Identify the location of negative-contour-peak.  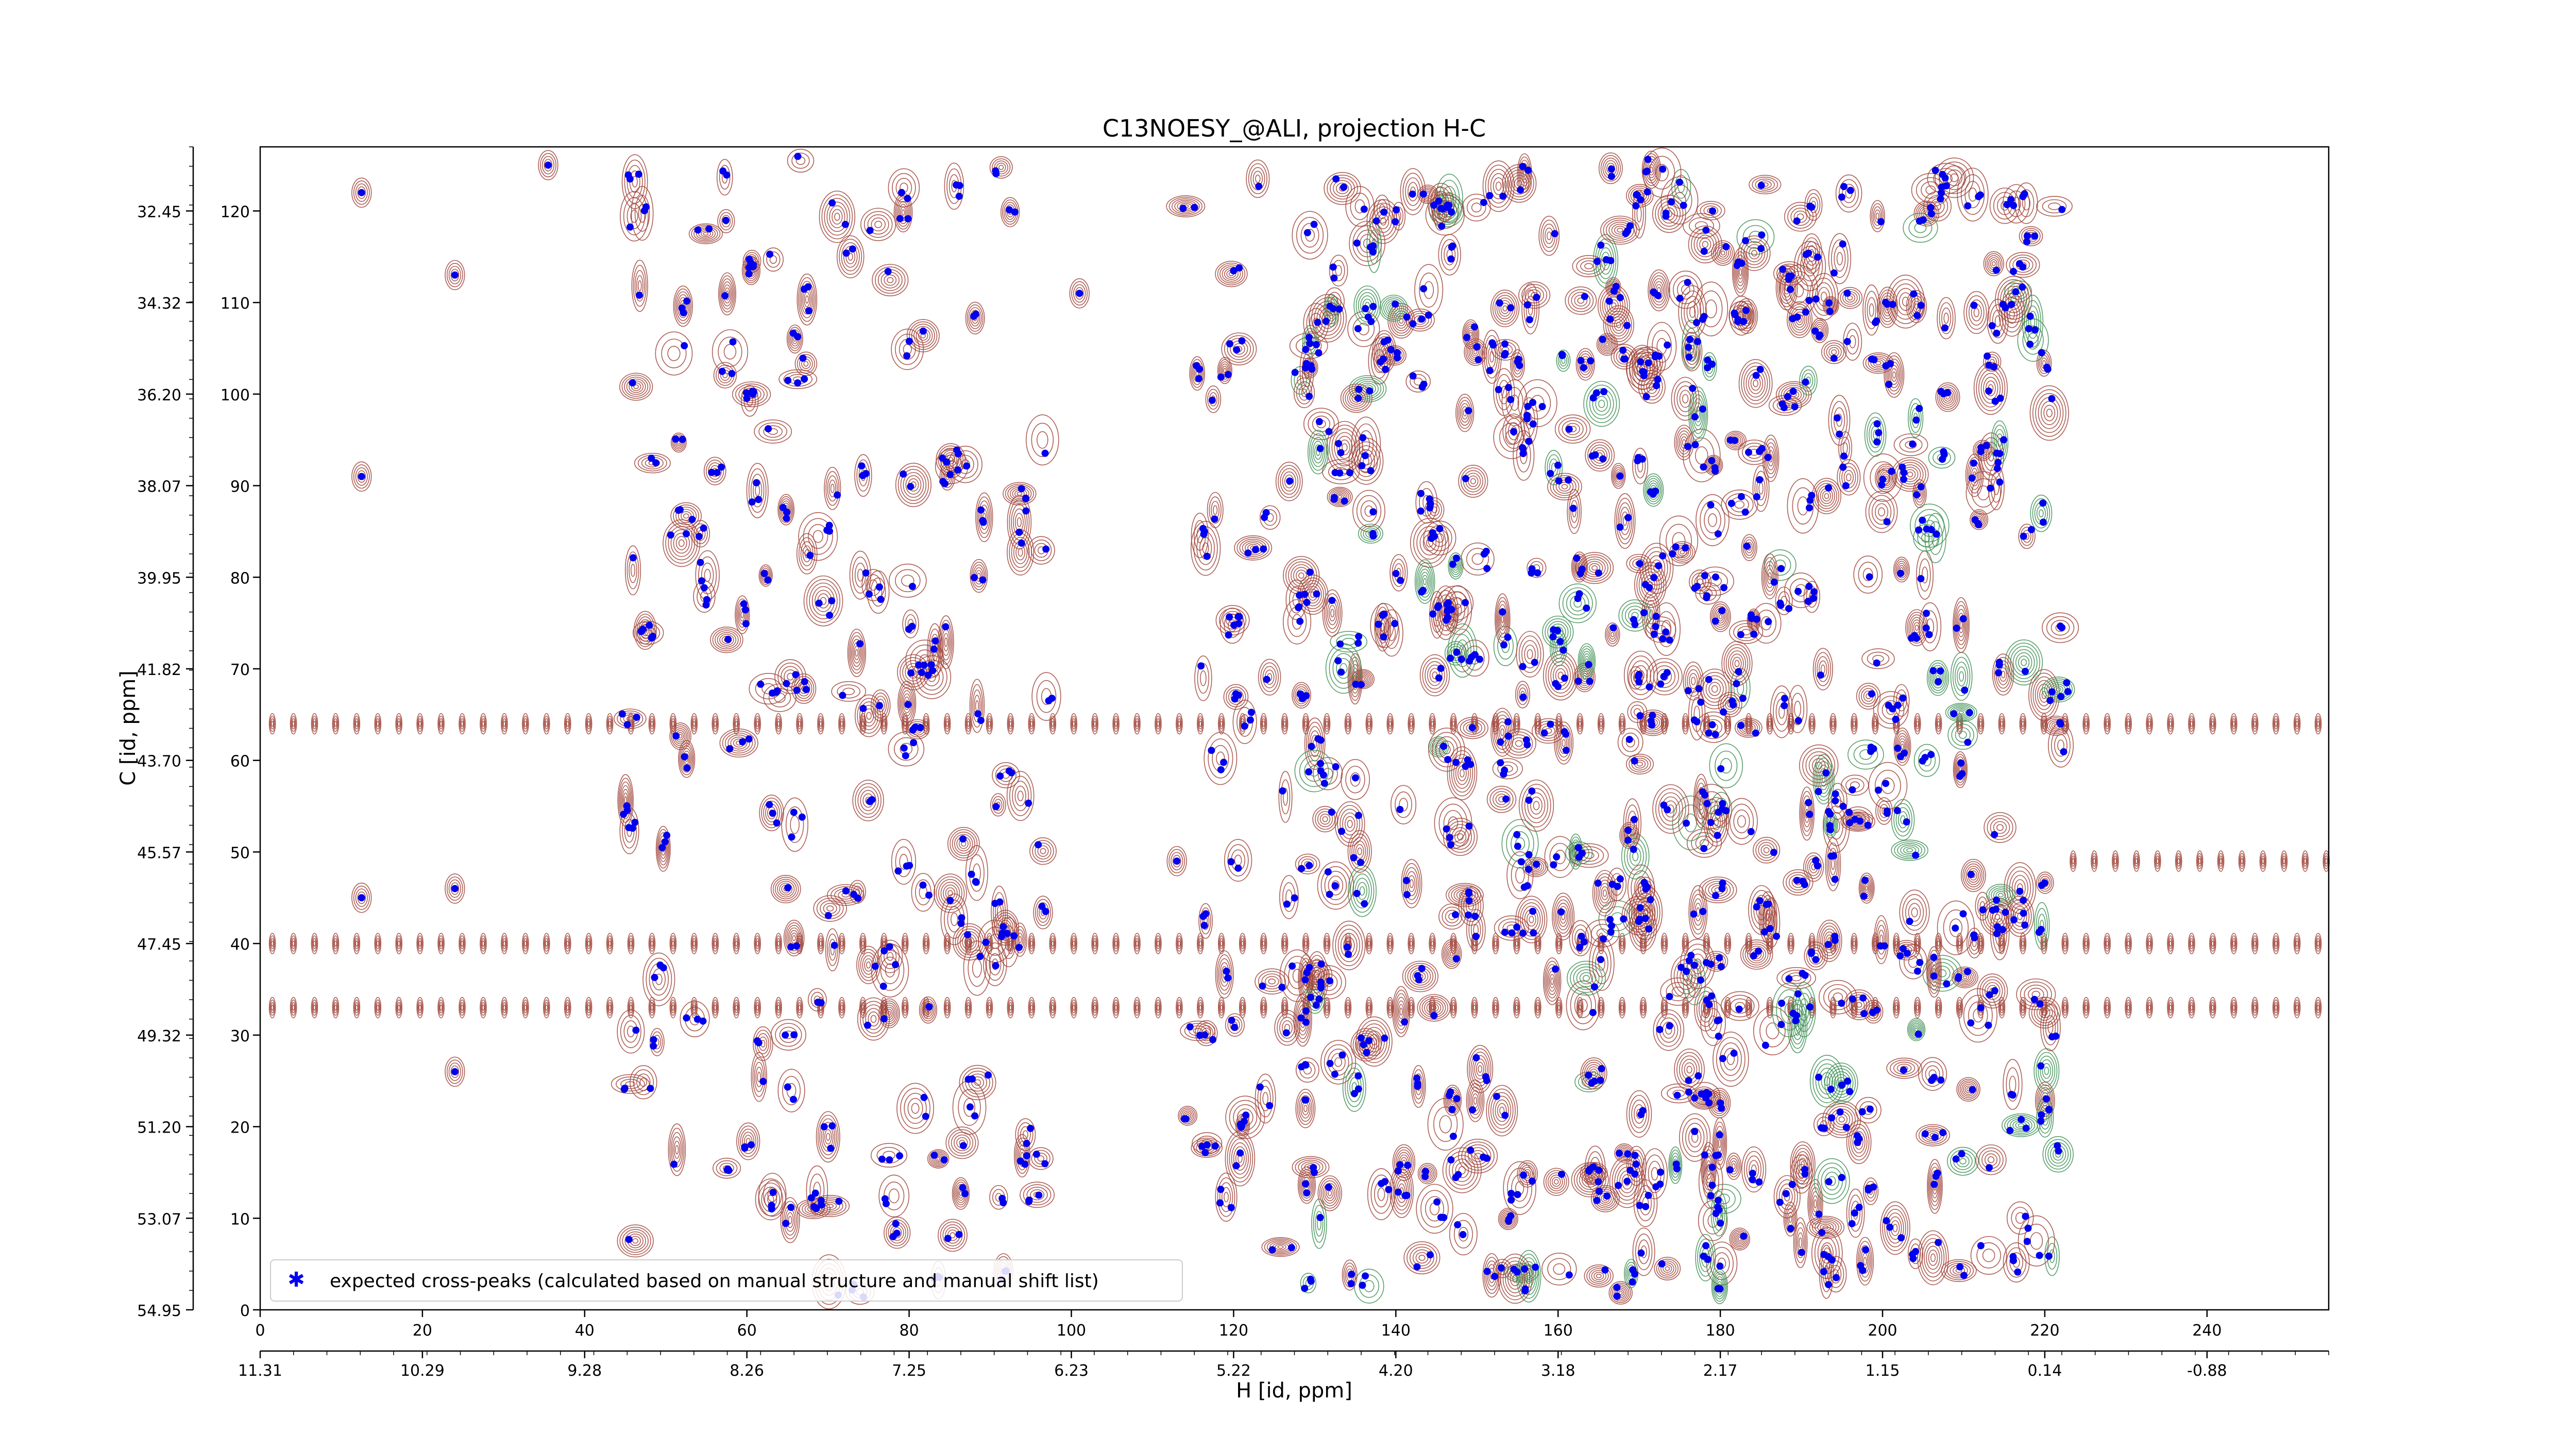
(1698, 414).